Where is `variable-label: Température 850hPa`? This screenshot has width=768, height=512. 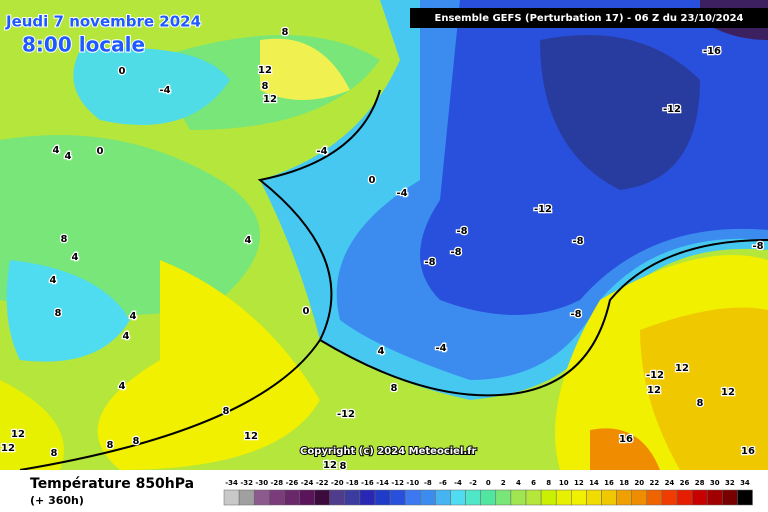 variable-label: Température 850hPa is located at coordinates (112, 484).